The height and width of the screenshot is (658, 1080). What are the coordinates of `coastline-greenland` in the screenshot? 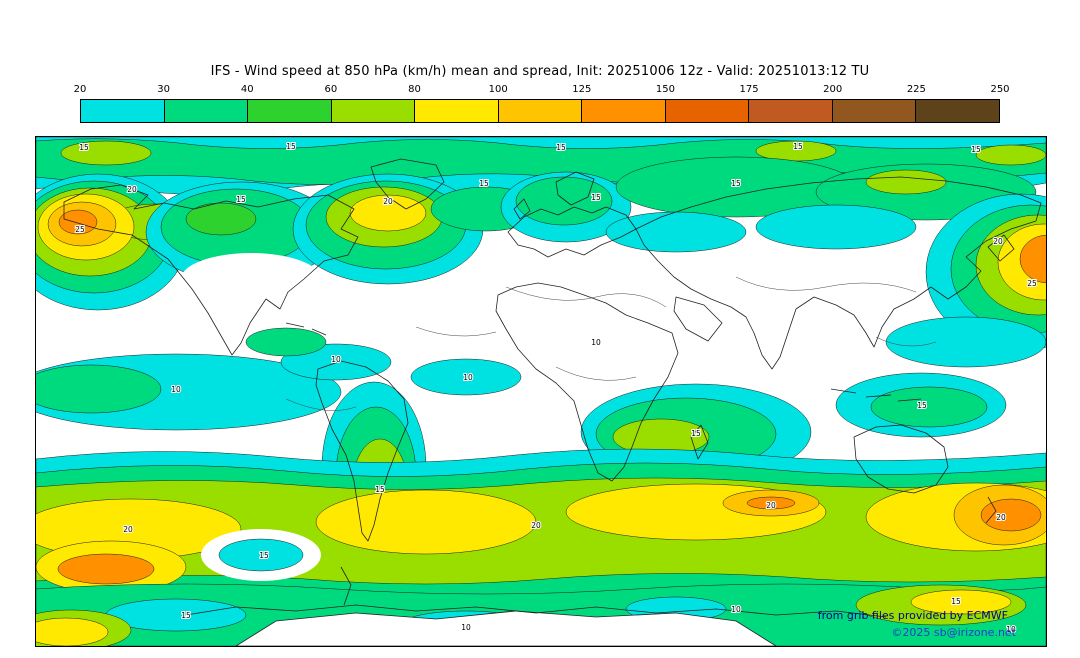 It's located at (407, 184).